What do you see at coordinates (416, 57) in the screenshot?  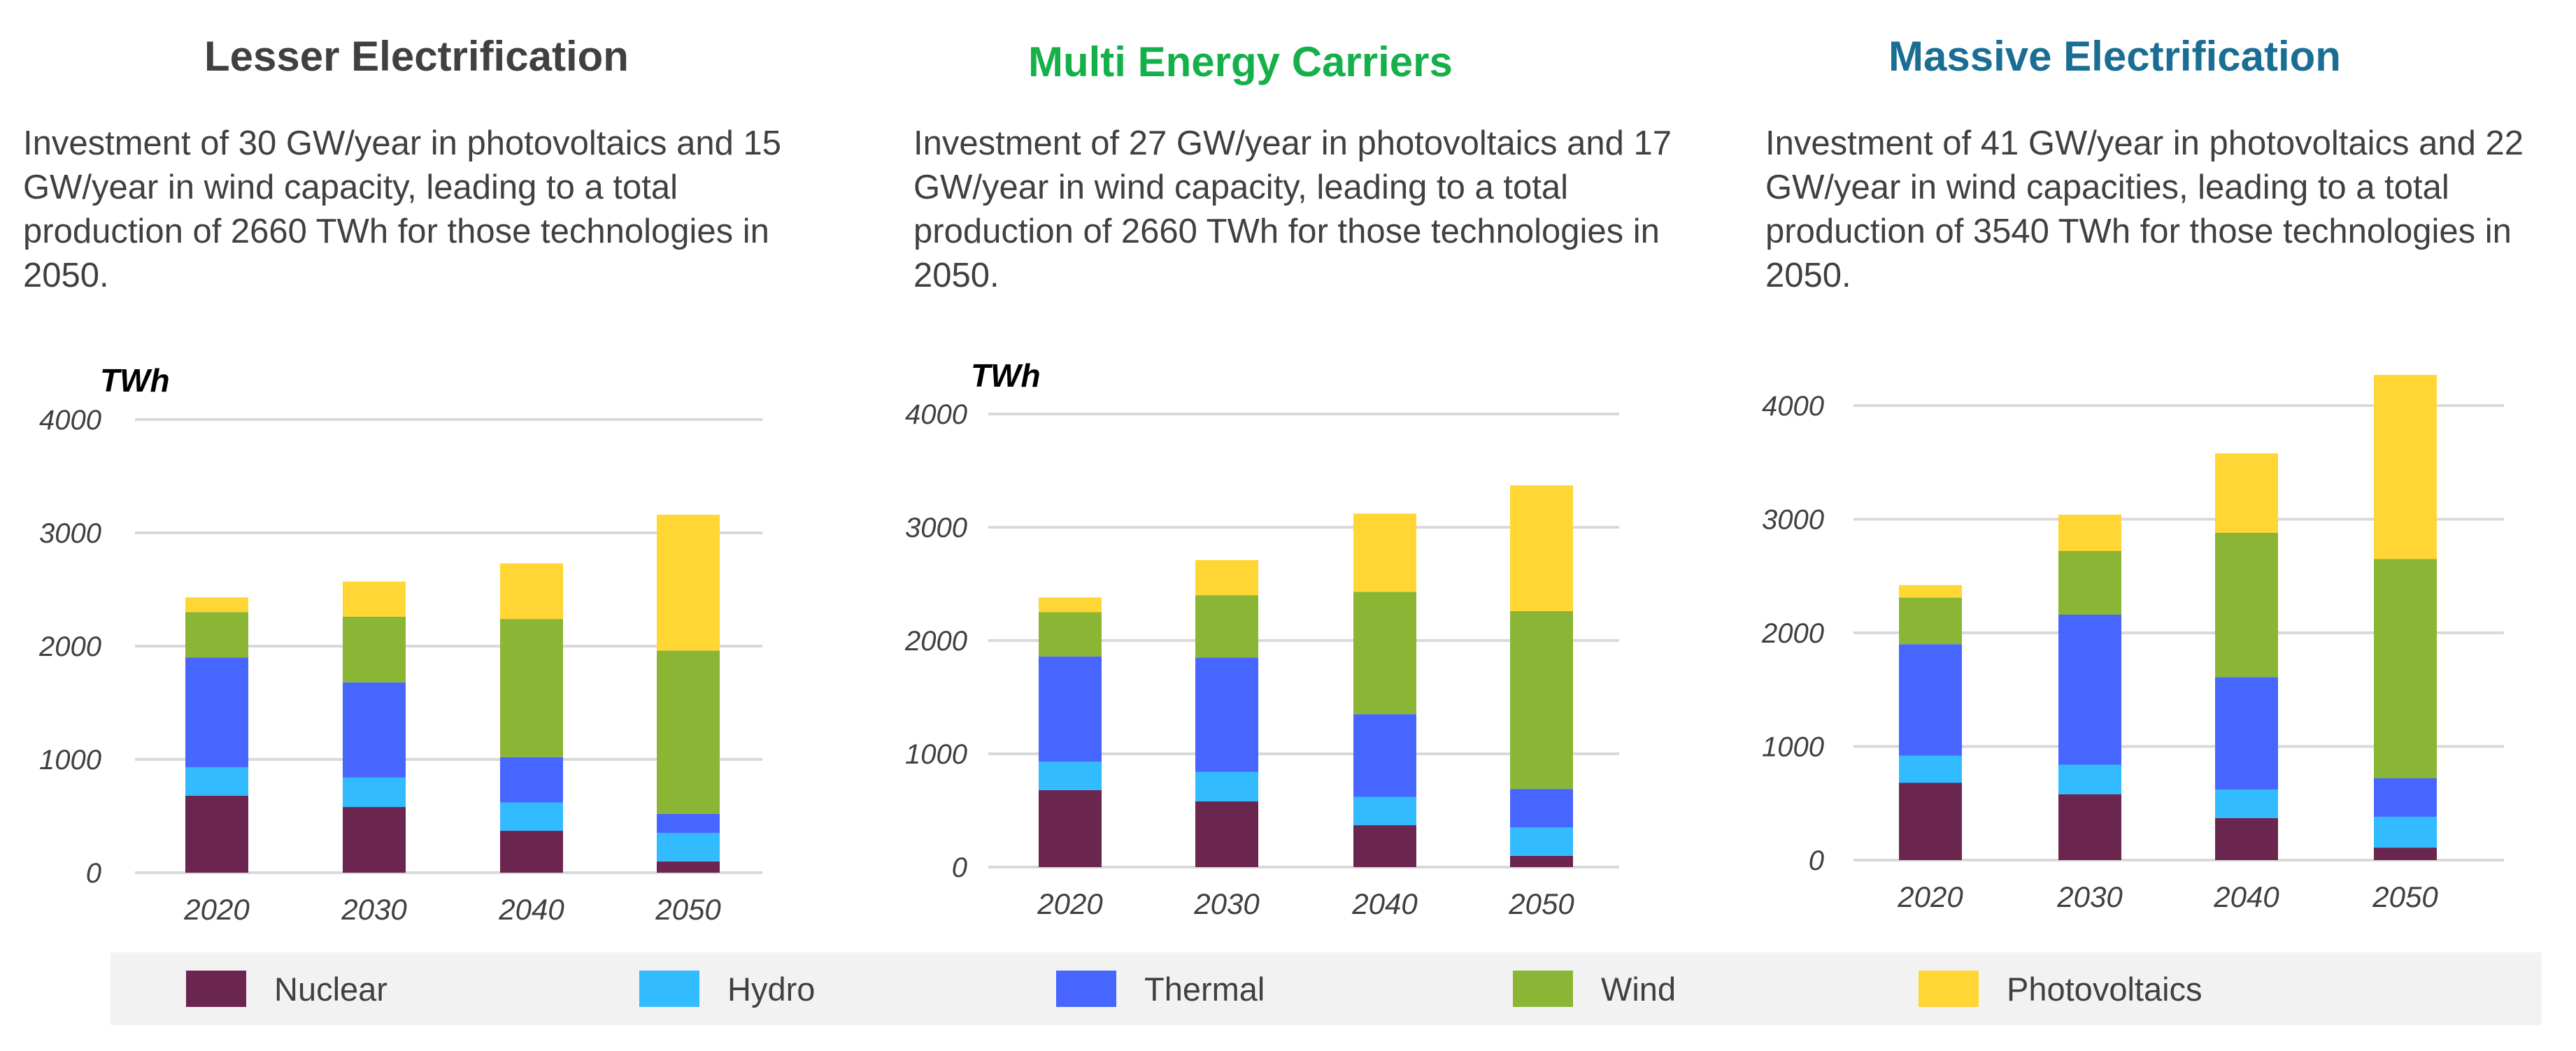 I see `panel-title: Lesser Electrification` at bounding box center [416, 57].